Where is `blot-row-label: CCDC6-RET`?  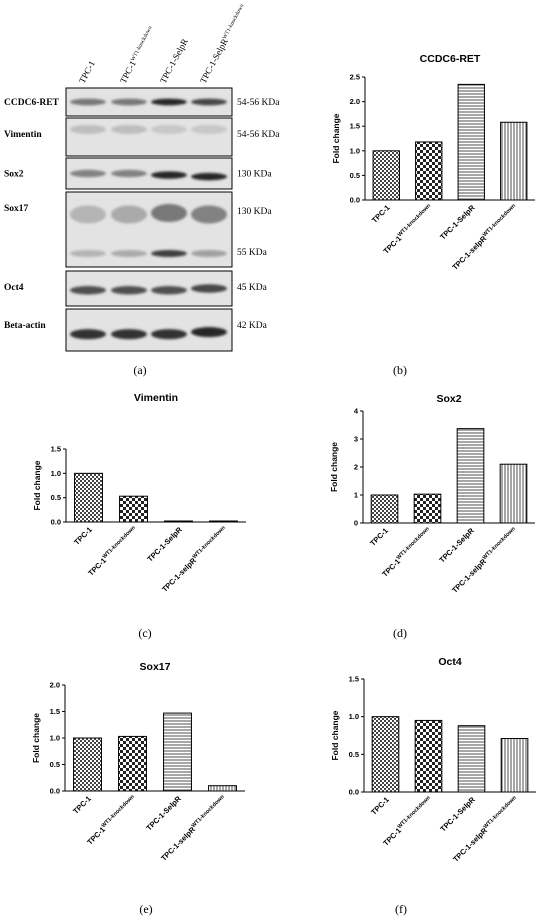 blot-row-label: CCDC6-RET is located at coordinates (32, 103).